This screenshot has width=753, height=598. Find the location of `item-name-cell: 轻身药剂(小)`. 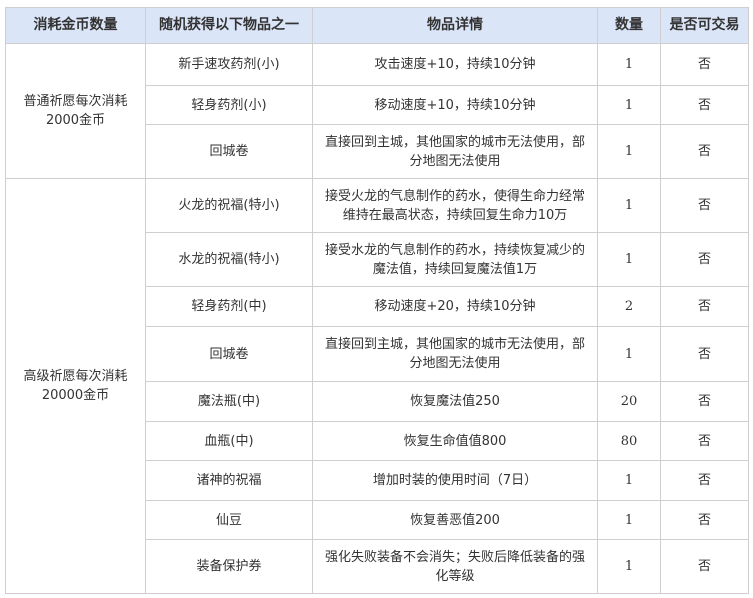

item-name-cell: 轻身药剂(小) is located at coordinates (229, 105).